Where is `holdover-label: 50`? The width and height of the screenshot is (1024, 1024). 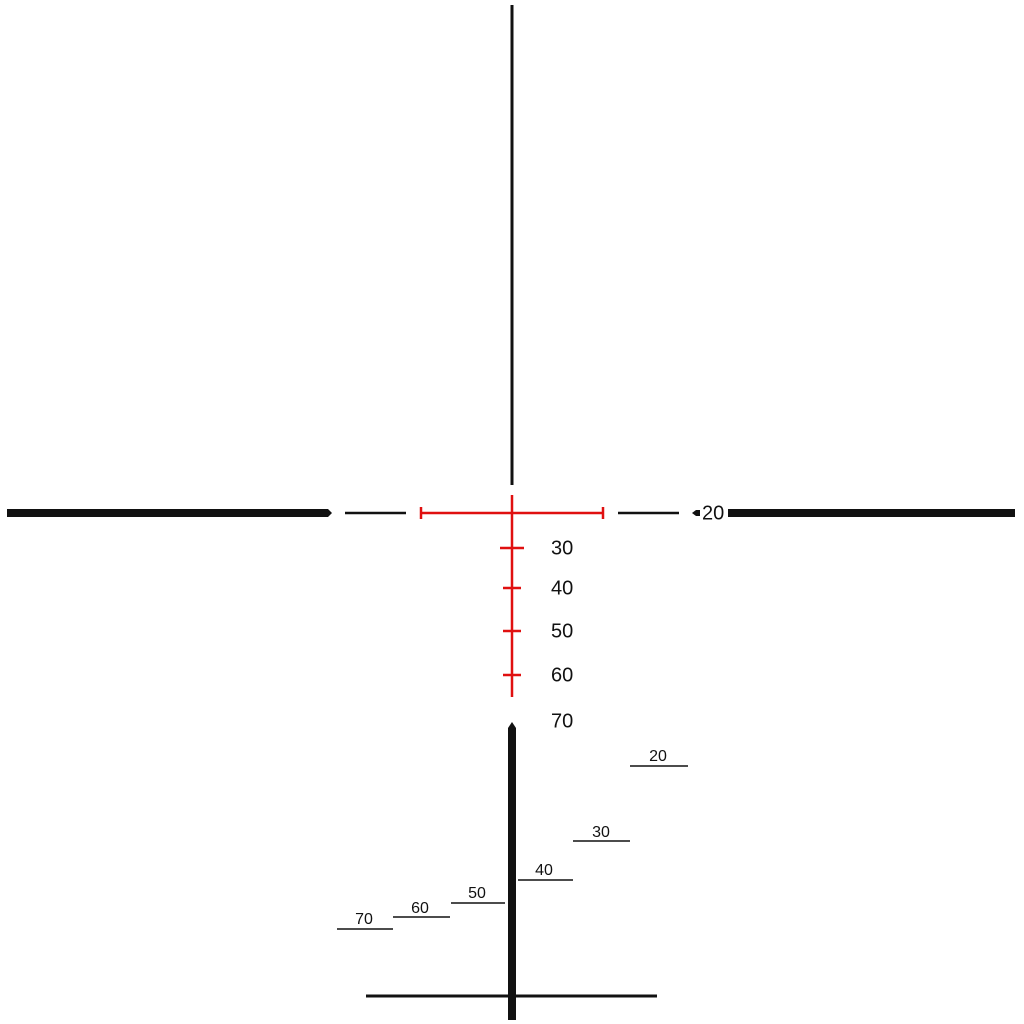 holdover-label: 50 is located at coordinates (562, 631).